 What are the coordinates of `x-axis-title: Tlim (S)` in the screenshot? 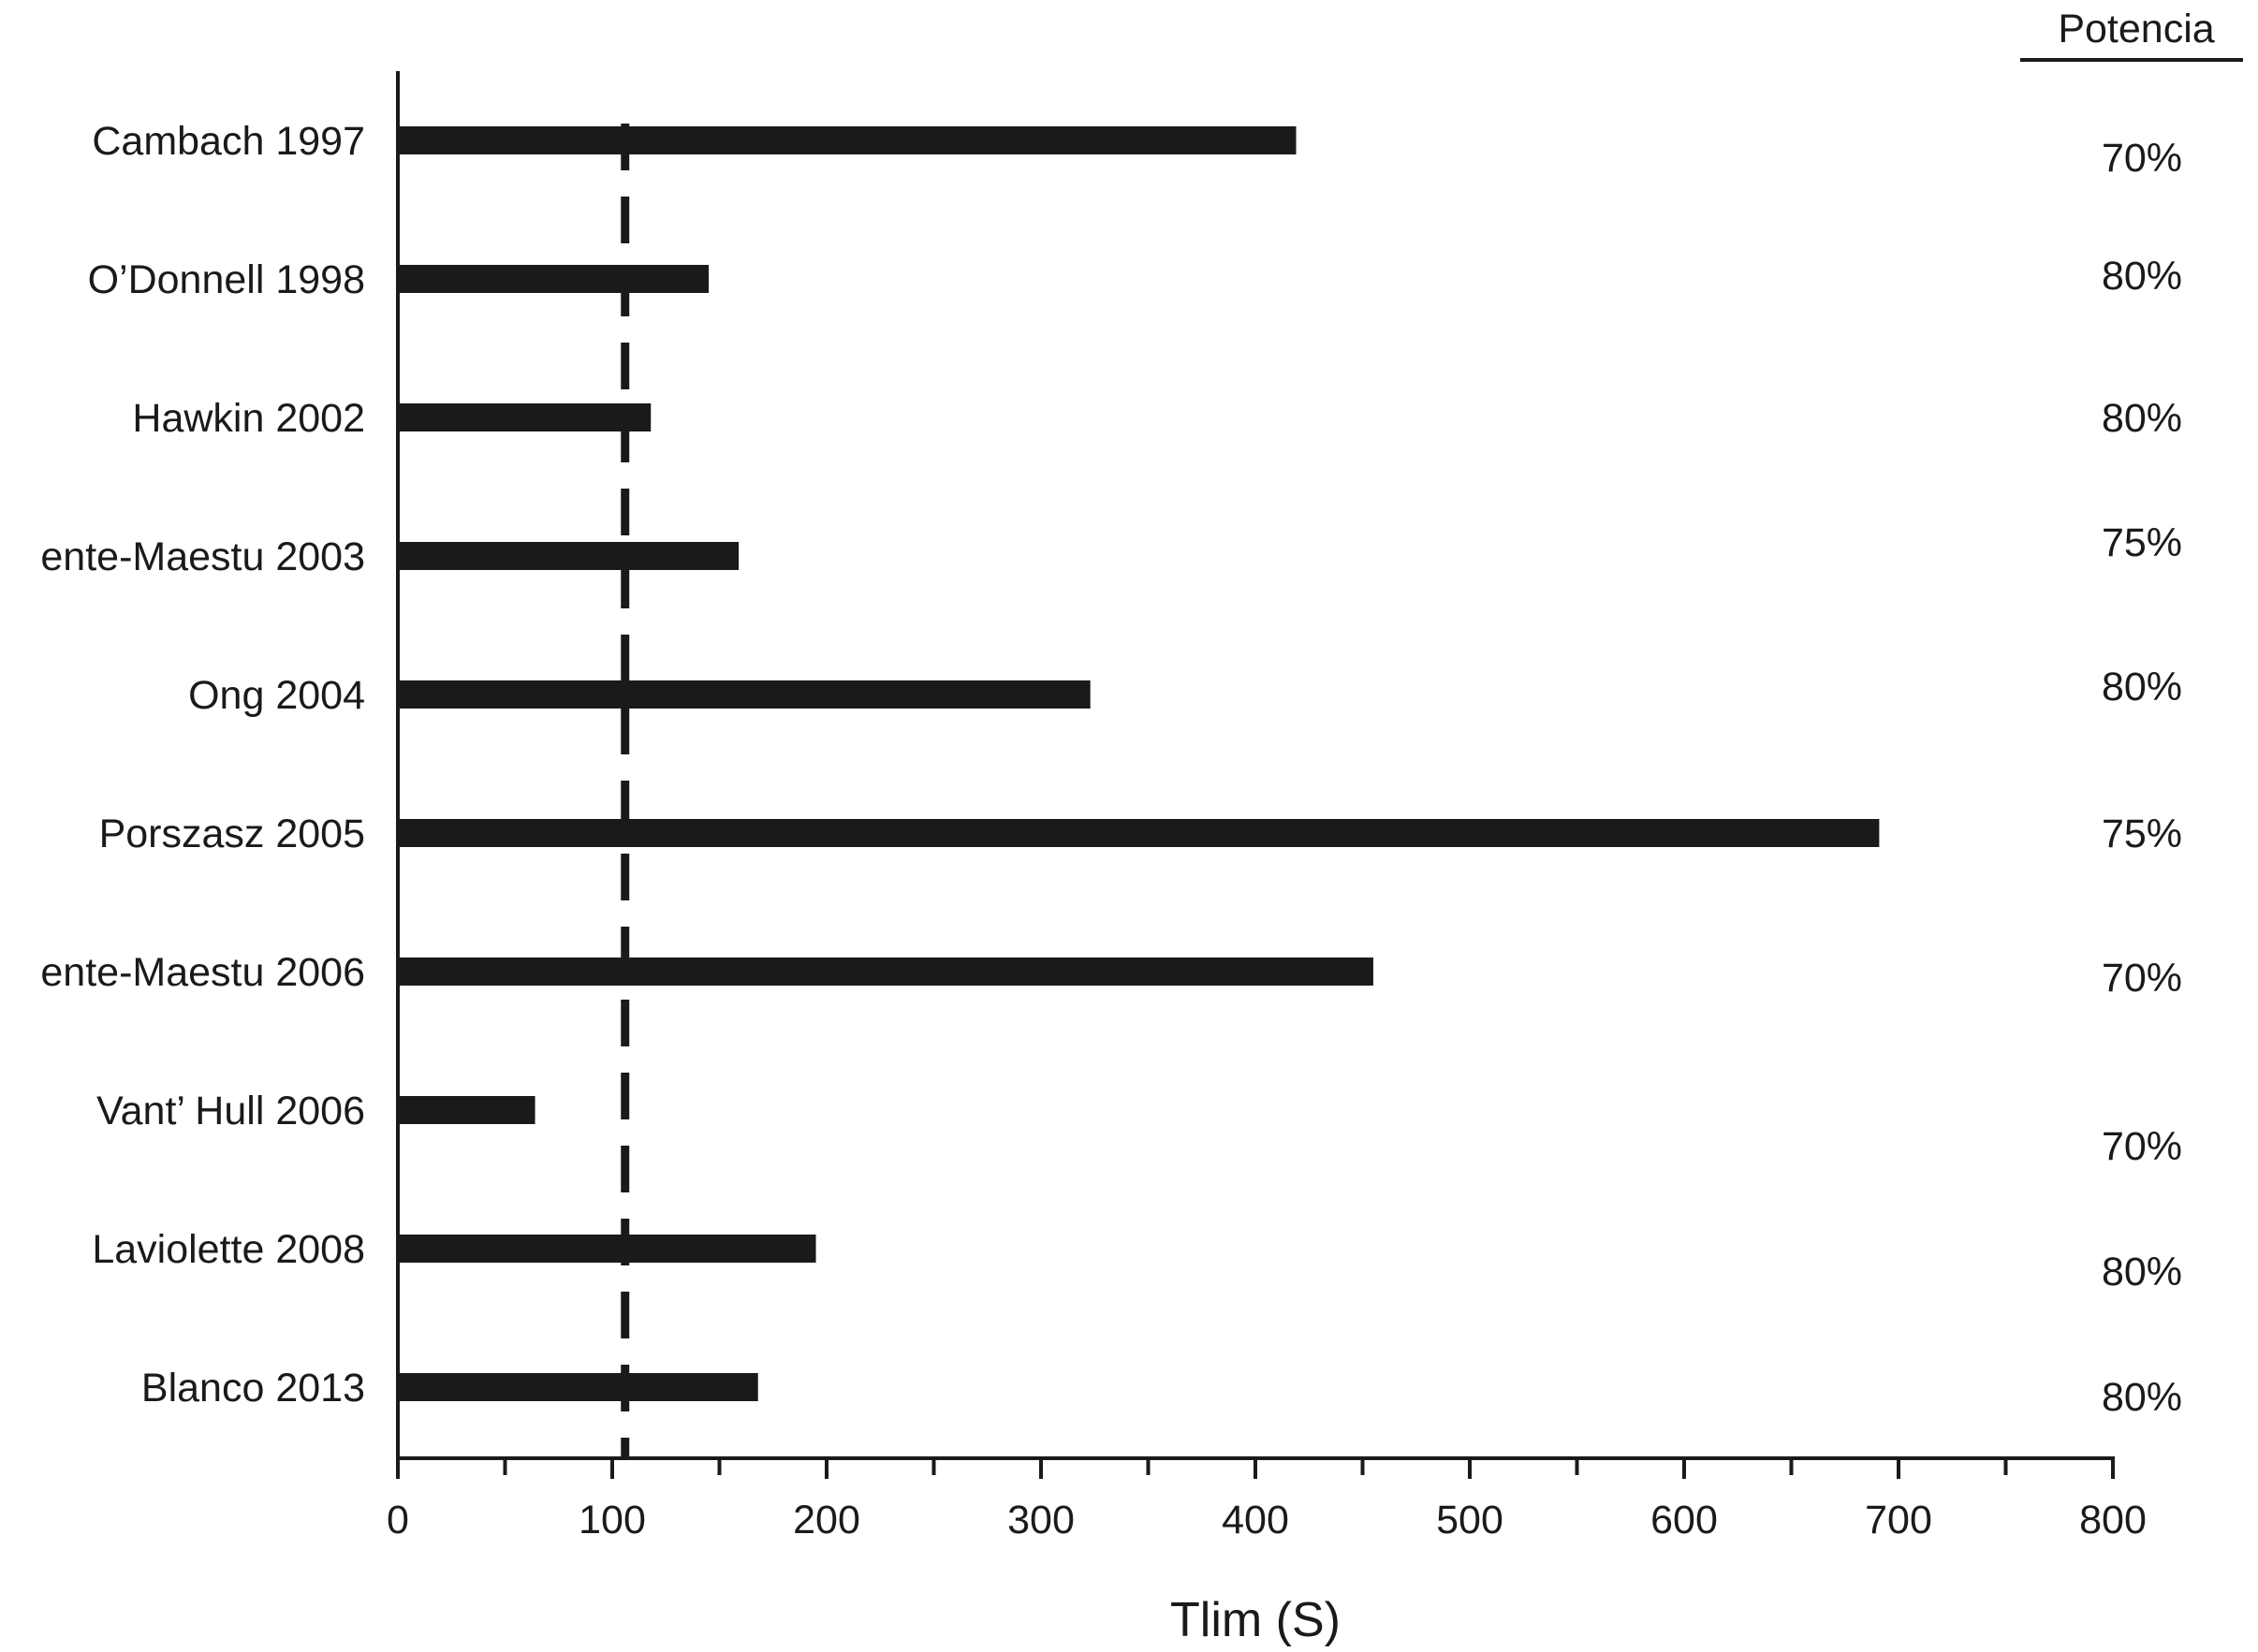 It's located at (1255, 1620).